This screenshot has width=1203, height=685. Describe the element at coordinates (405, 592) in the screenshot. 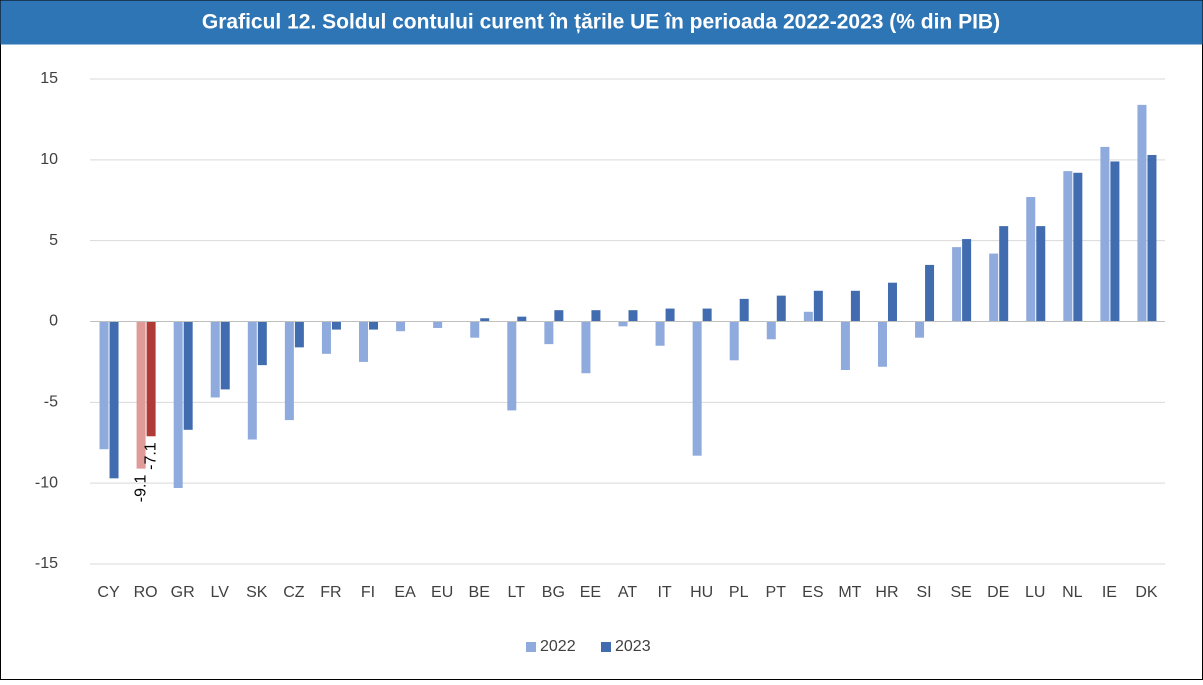

I see `x-tick-label: EA` at that location.